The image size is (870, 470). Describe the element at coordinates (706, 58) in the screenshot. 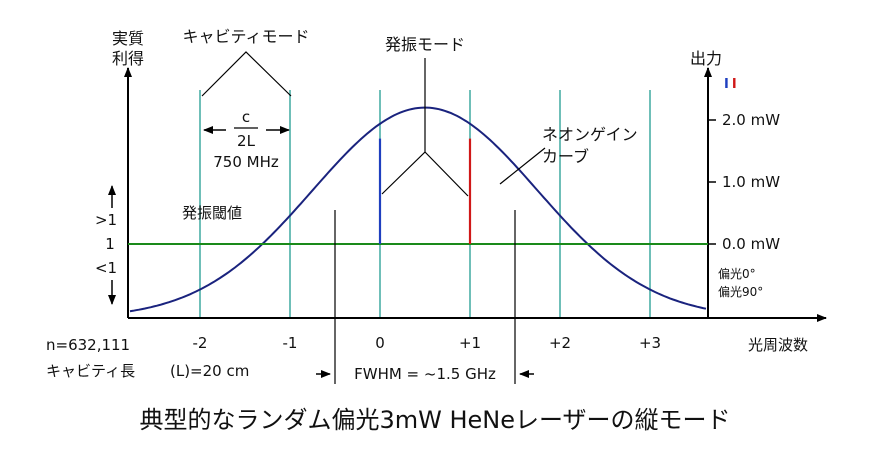

I see `power-axis-label: 出力` at that location.